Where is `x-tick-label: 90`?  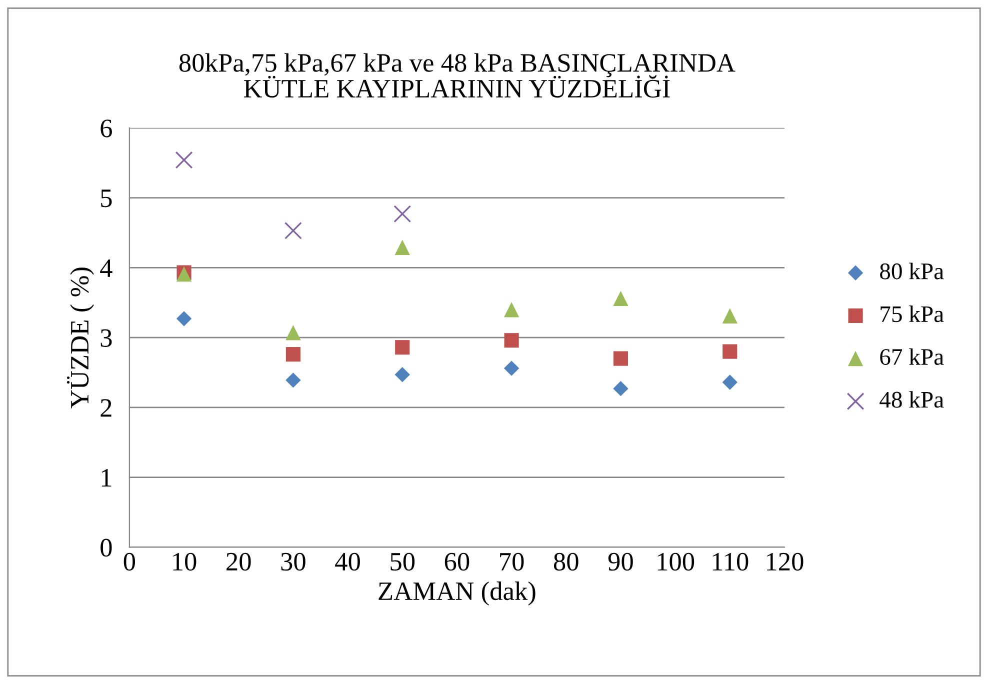
x-tick-label: 90 is located at coordinates (620, 561).